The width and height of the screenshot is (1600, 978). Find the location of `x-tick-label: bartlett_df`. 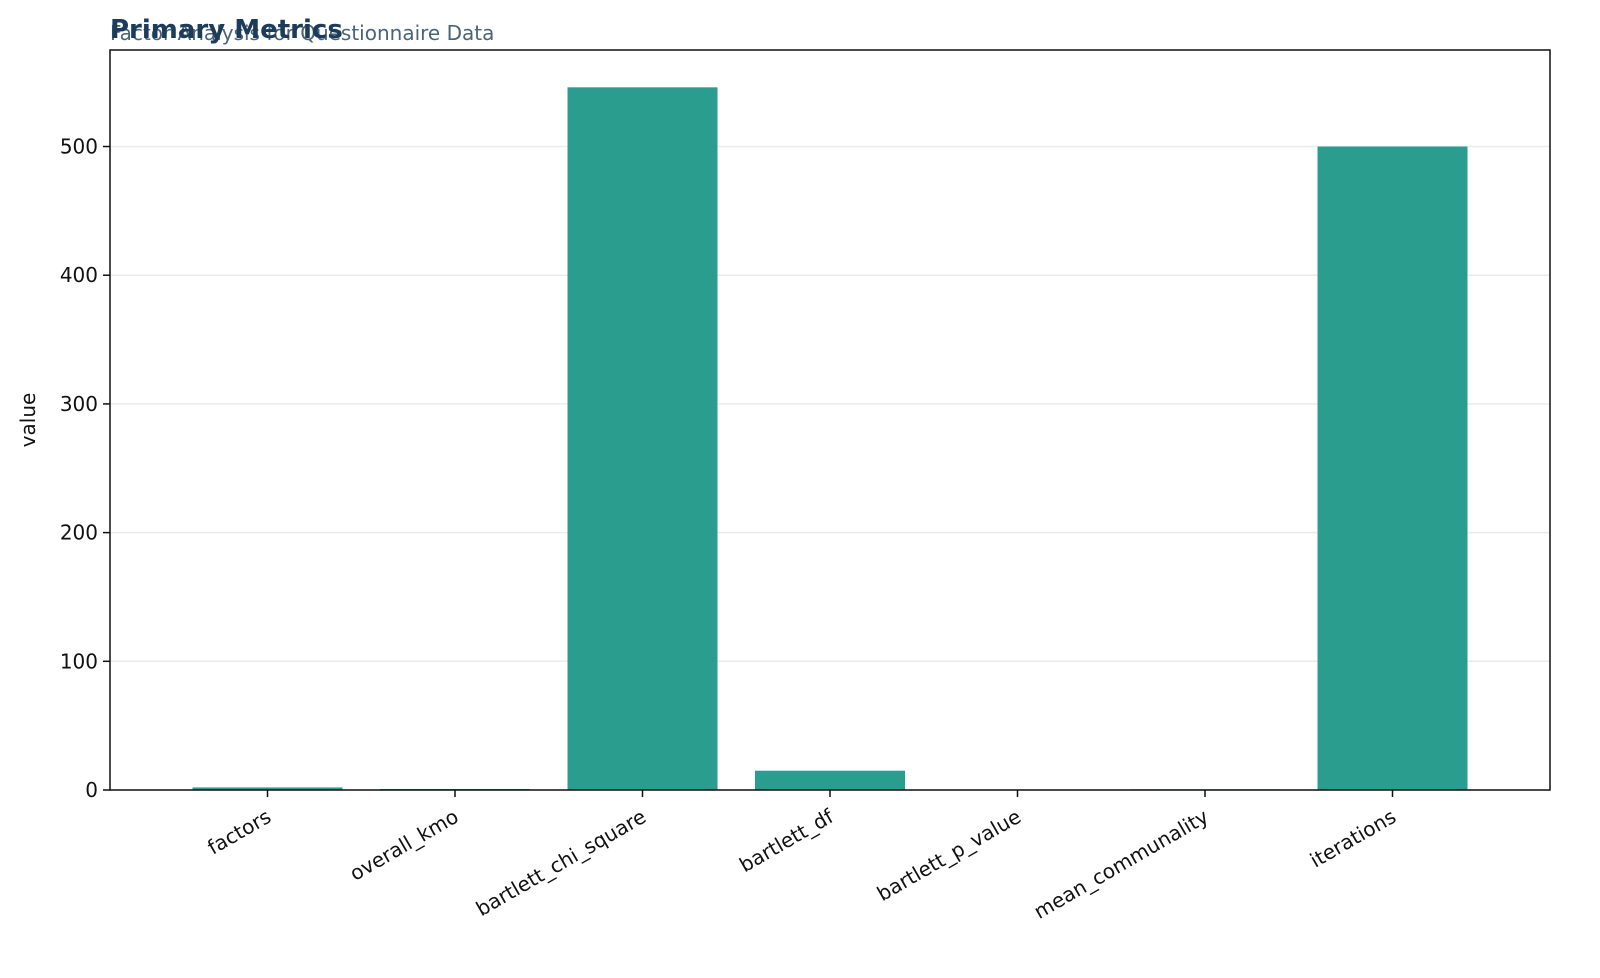

x-tick-label: bartlett_df is located at coordinates (786, 840).